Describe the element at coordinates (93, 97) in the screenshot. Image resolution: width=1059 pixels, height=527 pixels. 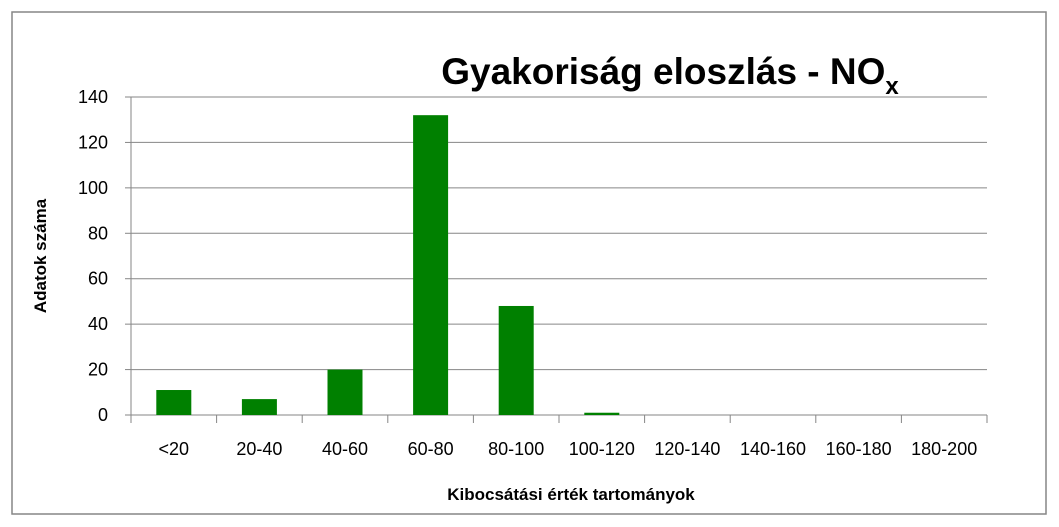
I see `y-tick-label: 140` at that location.